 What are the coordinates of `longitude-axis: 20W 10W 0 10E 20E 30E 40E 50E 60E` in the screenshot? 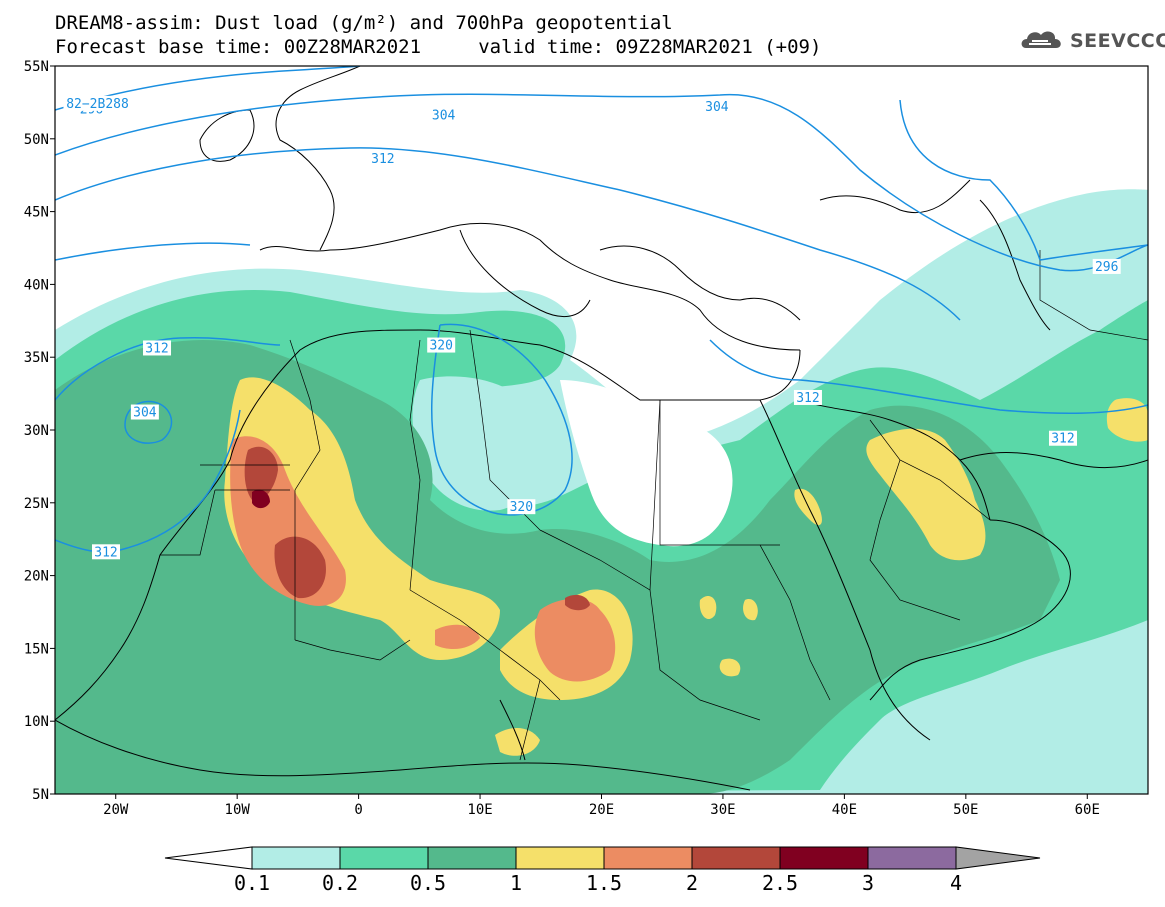 It's located at (601, 806).